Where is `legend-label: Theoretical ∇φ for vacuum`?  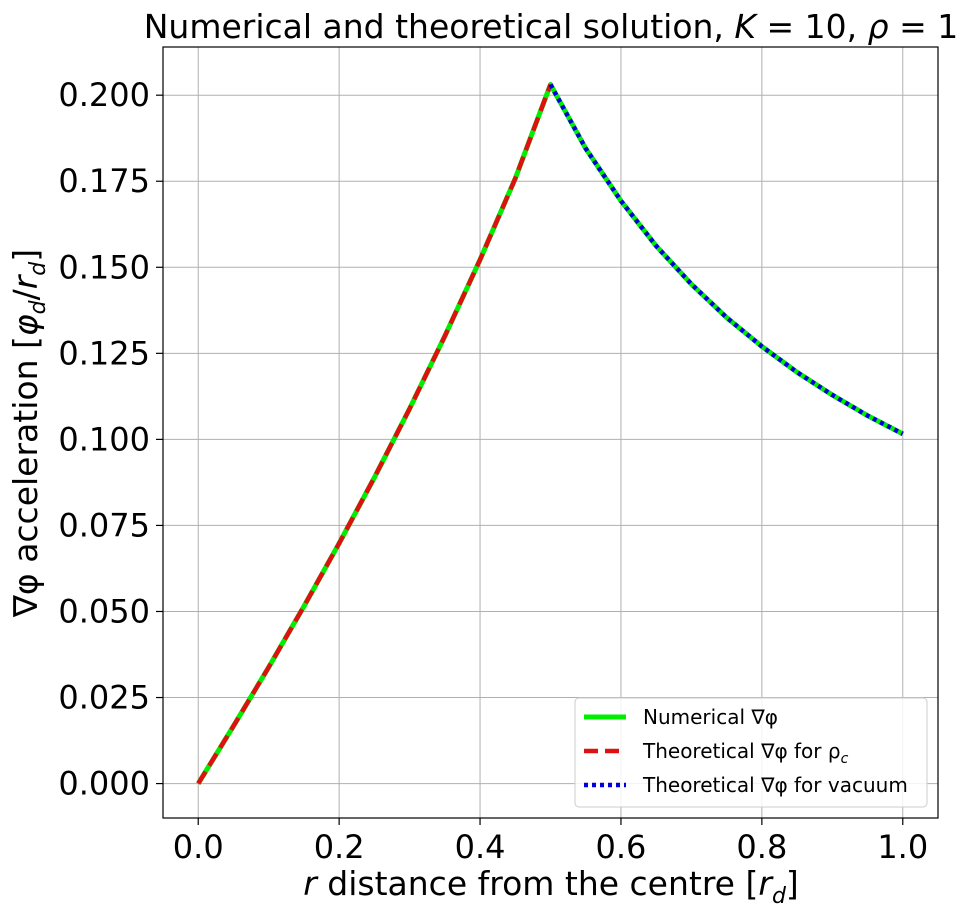 legend-label: Theoretical ∇φ for vacuum is located at coordinates (775, 785).